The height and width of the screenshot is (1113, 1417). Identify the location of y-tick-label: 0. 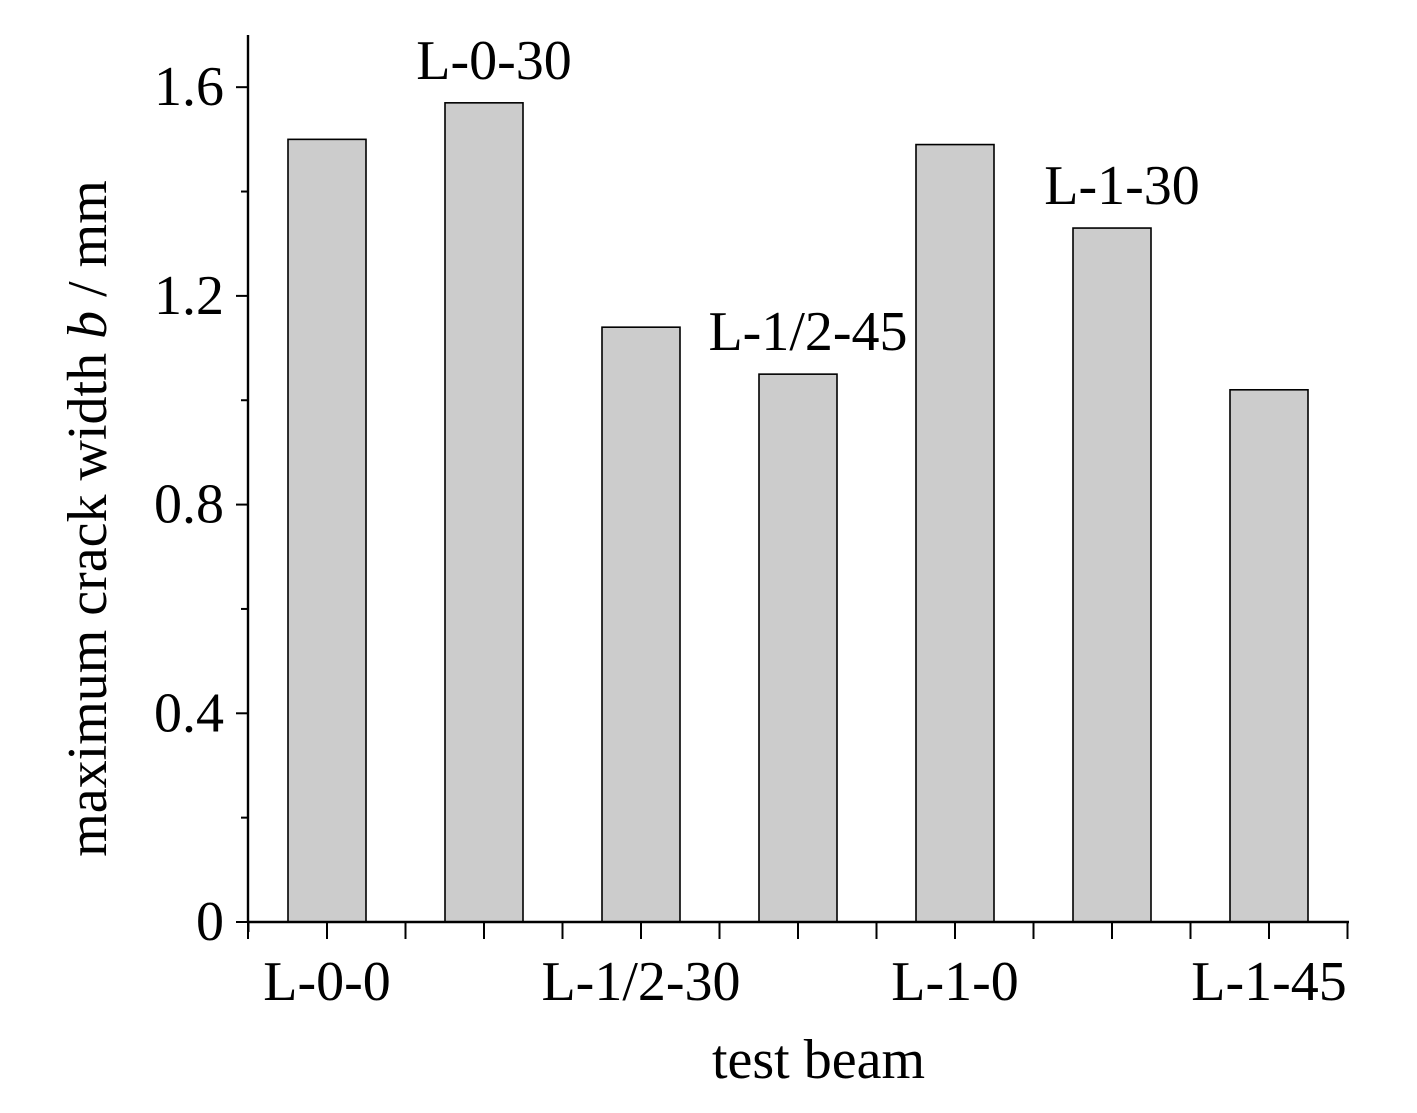
(210, 922).